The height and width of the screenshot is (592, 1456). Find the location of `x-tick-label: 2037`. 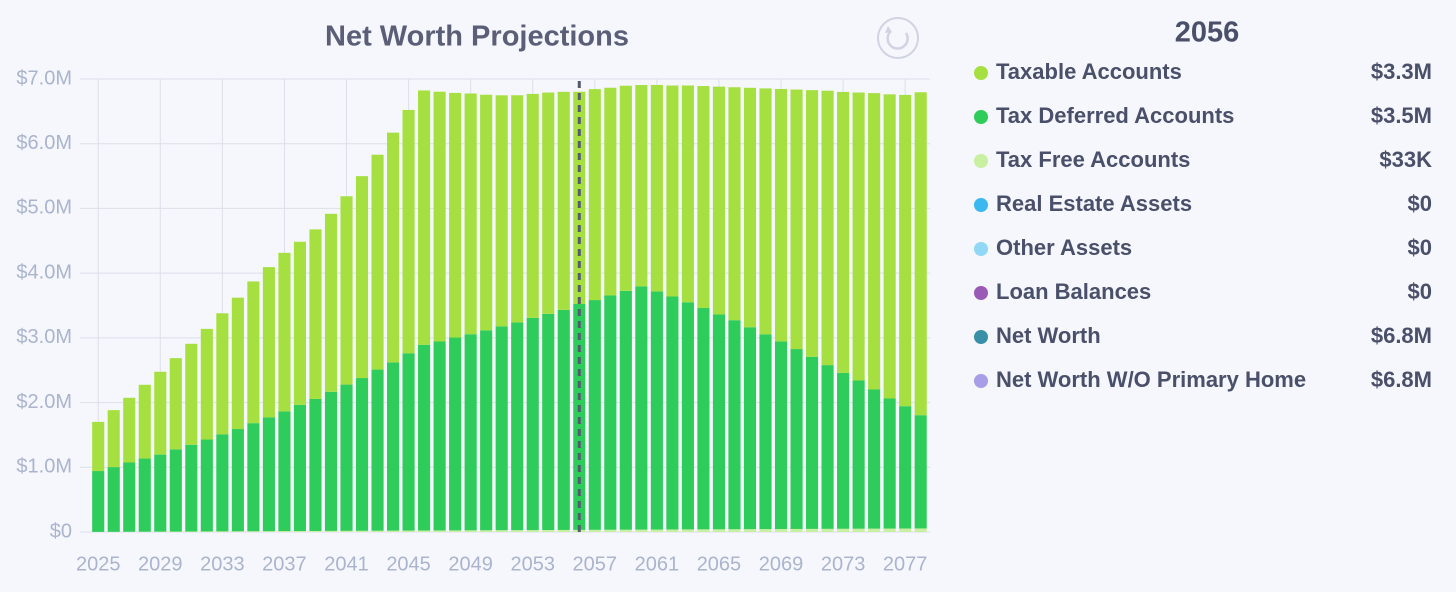

x-tick-label: 2037 is located at coordinates (284, 564).